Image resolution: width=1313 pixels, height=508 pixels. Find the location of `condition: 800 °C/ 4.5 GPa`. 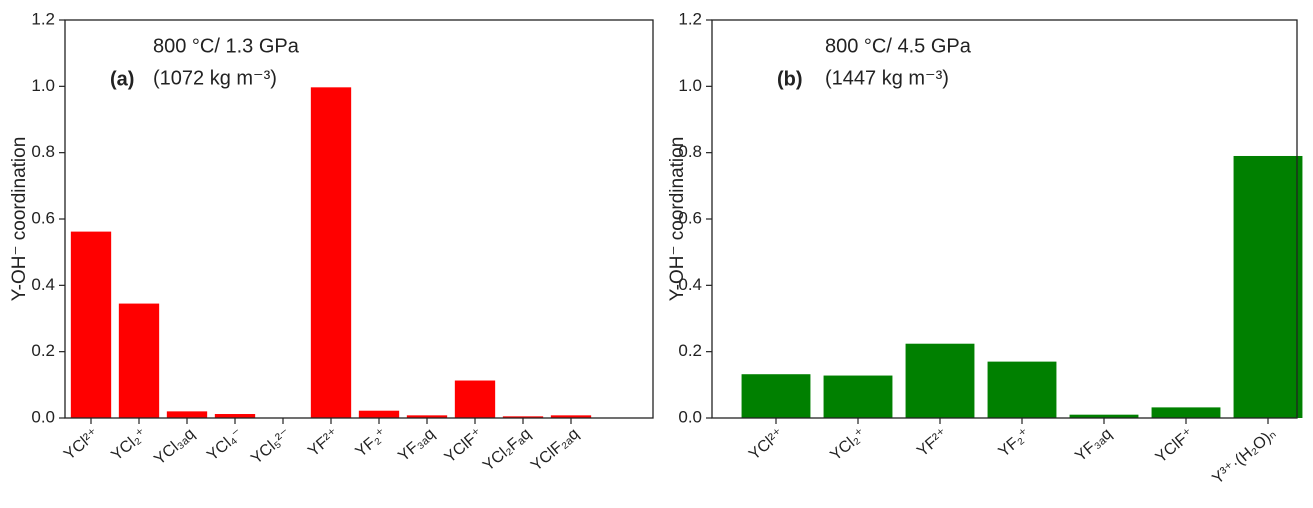

condition: 800 °C/ 4.5 GPa is located at coordinates (898, 46).